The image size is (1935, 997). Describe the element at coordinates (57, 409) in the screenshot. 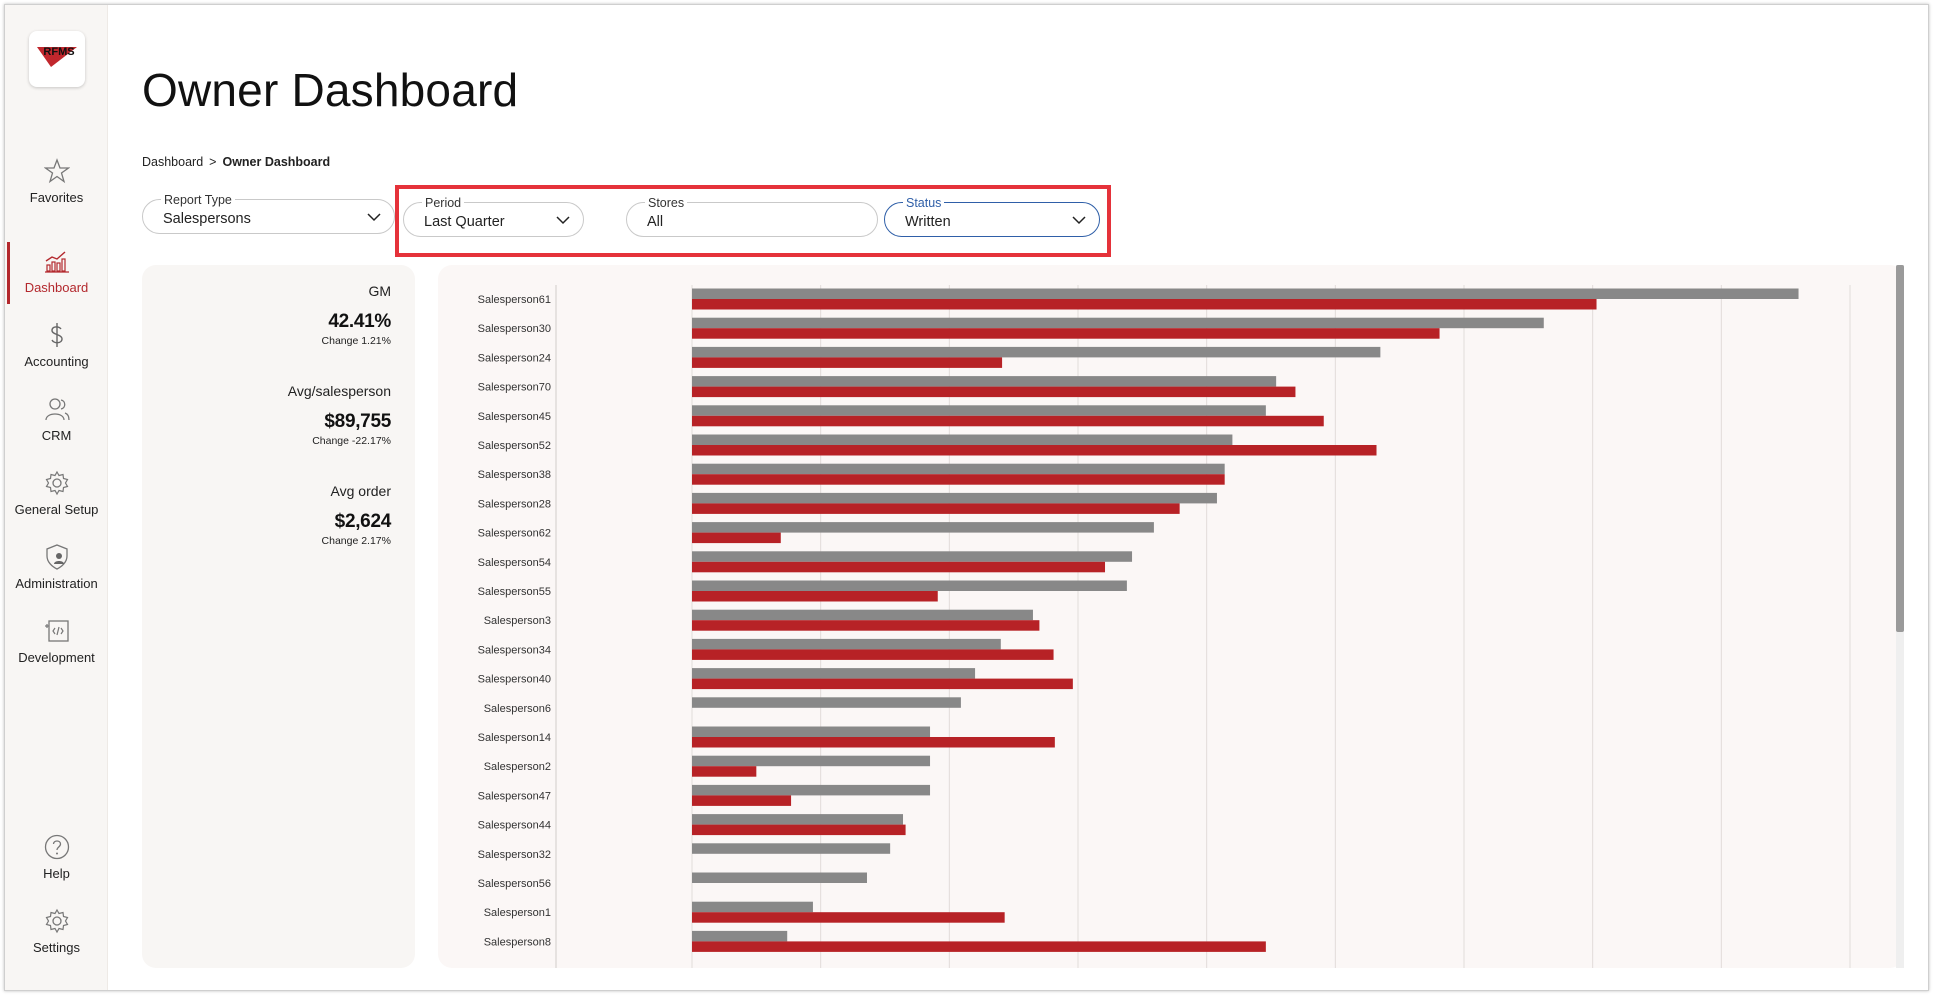

I see `users-icon` at that location.